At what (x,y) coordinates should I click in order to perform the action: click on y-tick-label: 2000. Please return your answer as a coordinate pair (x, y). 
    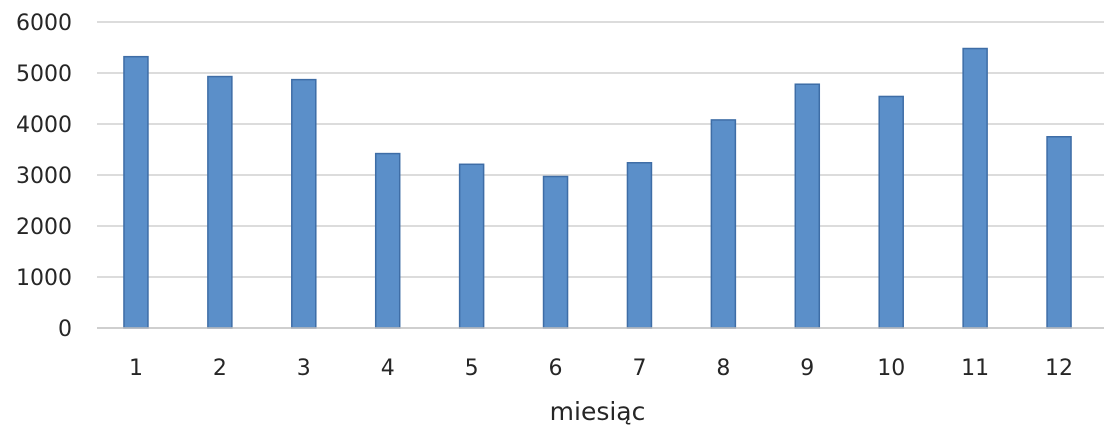
    Looking at the image, I should click on (44, 227).